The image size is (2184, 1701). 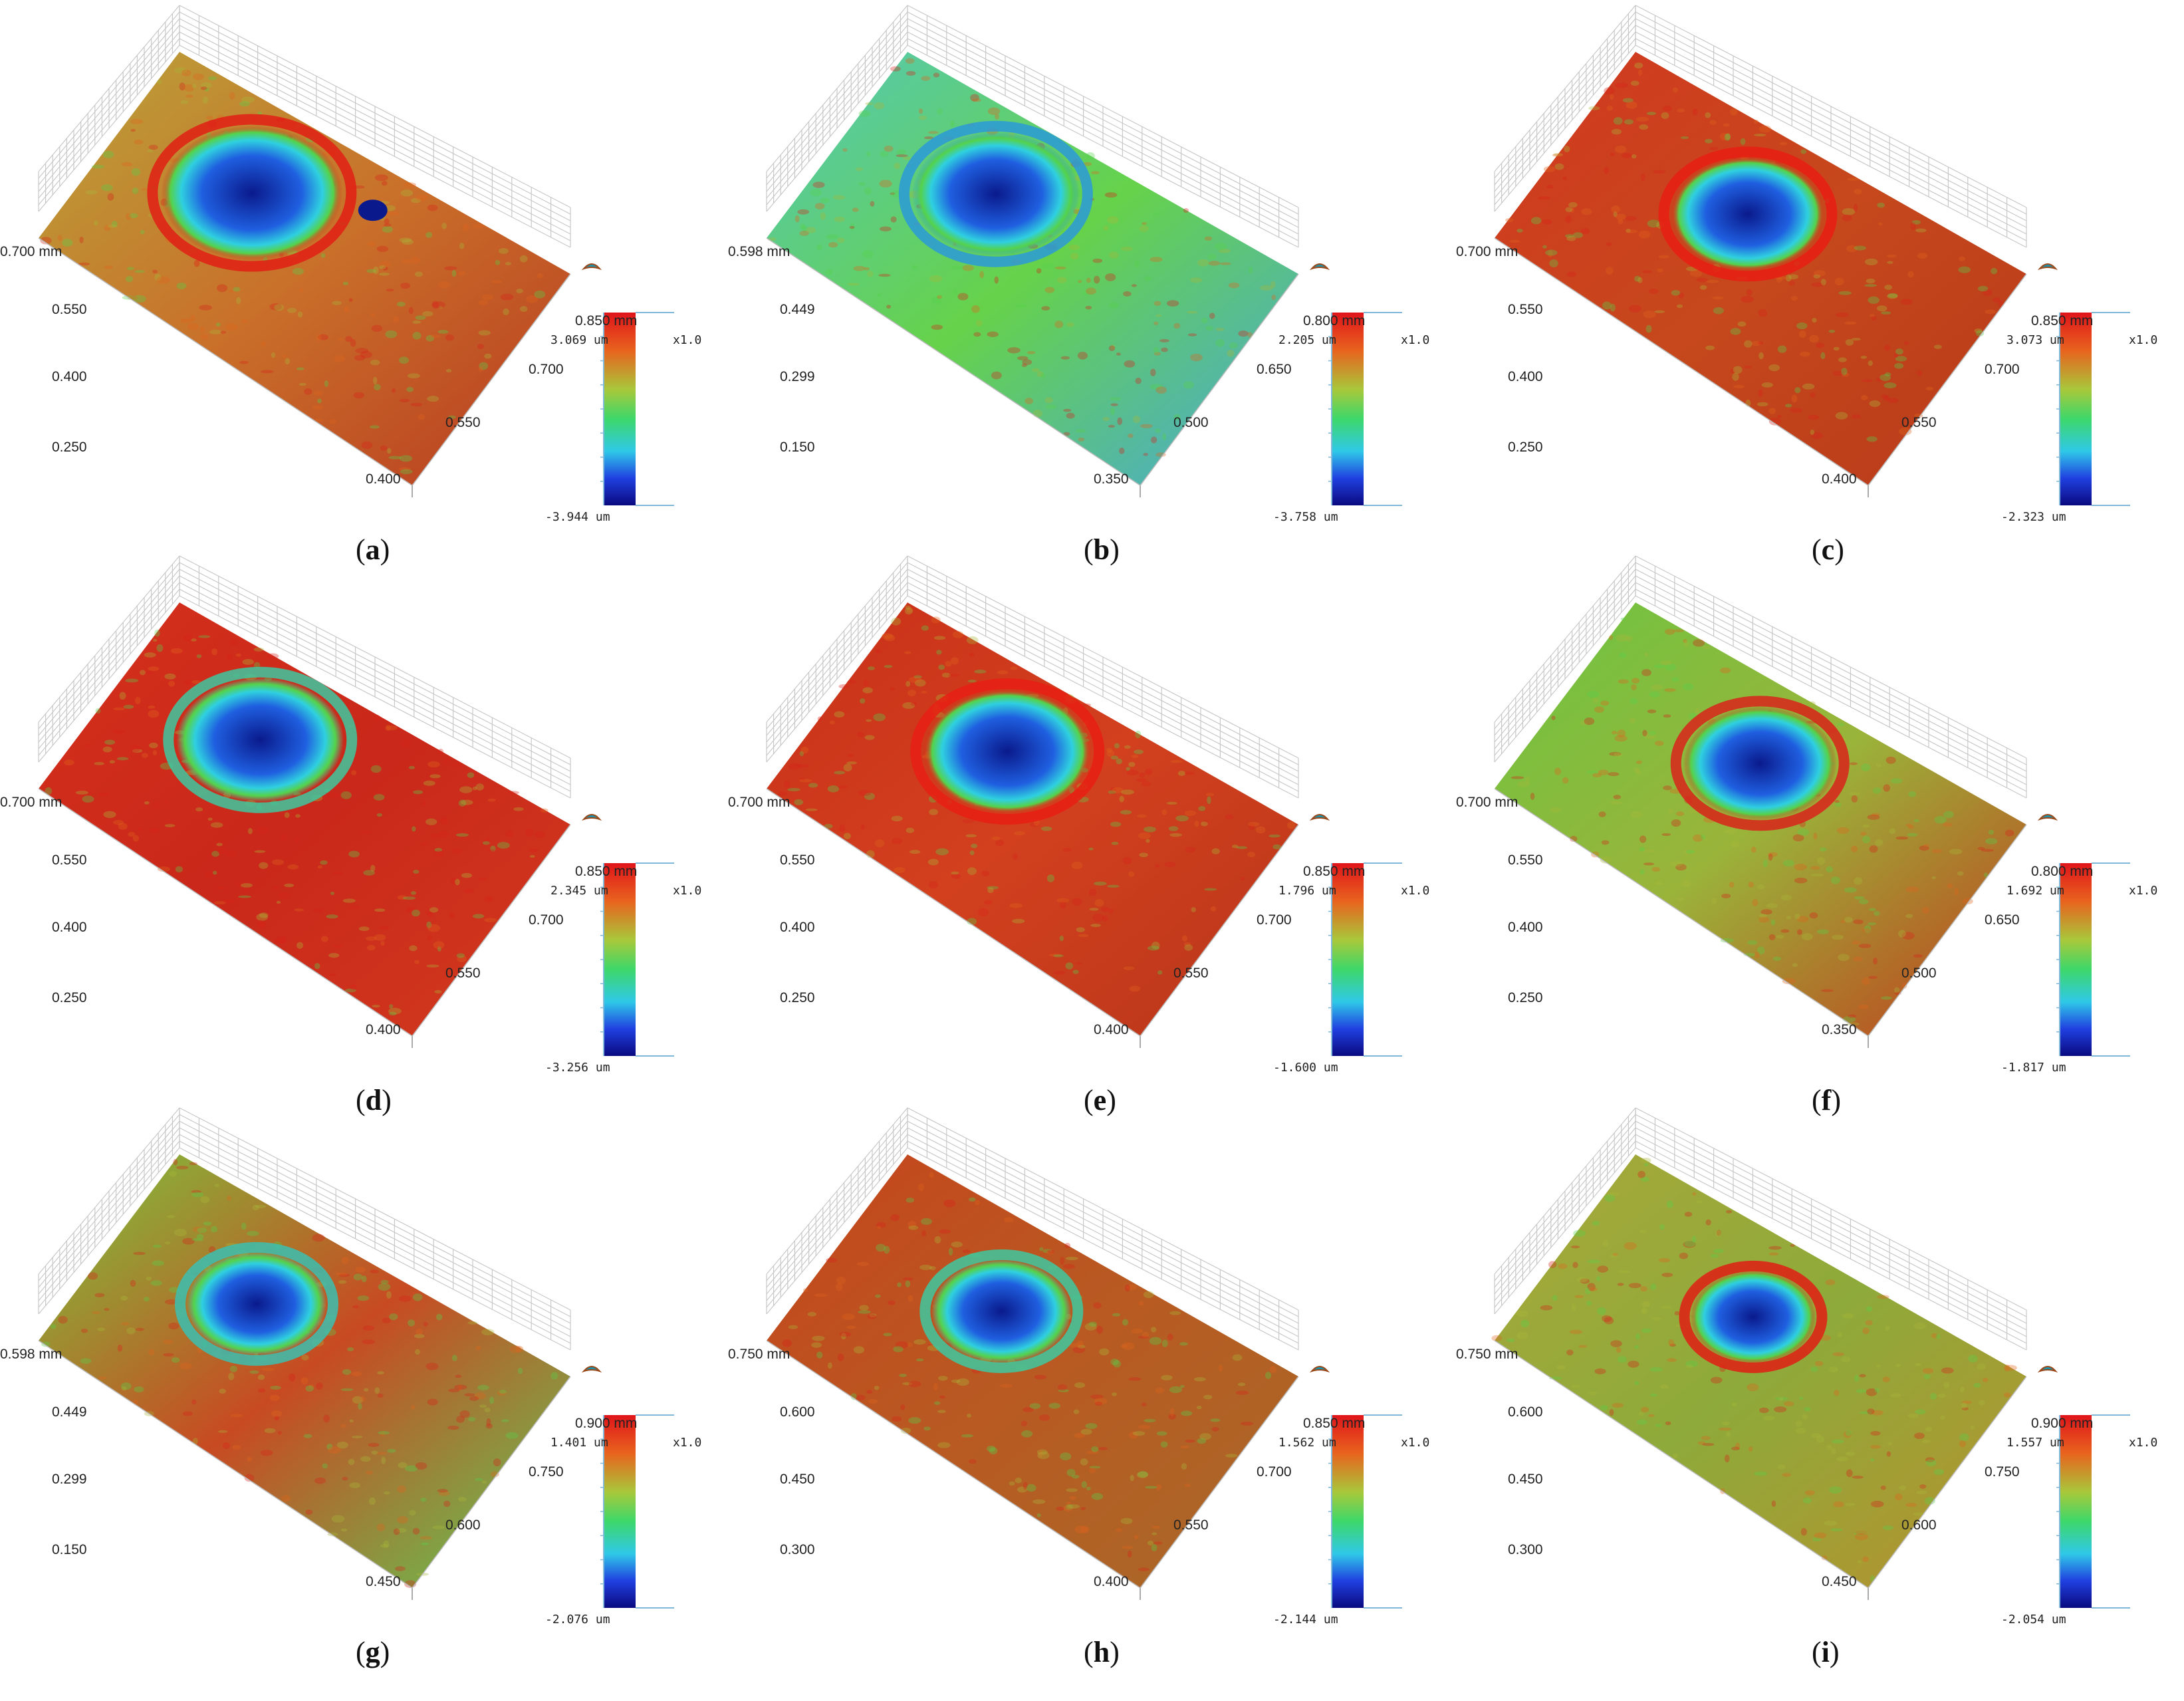 I want to click on panel-caption: (e), so click(x=1100, y=1100).